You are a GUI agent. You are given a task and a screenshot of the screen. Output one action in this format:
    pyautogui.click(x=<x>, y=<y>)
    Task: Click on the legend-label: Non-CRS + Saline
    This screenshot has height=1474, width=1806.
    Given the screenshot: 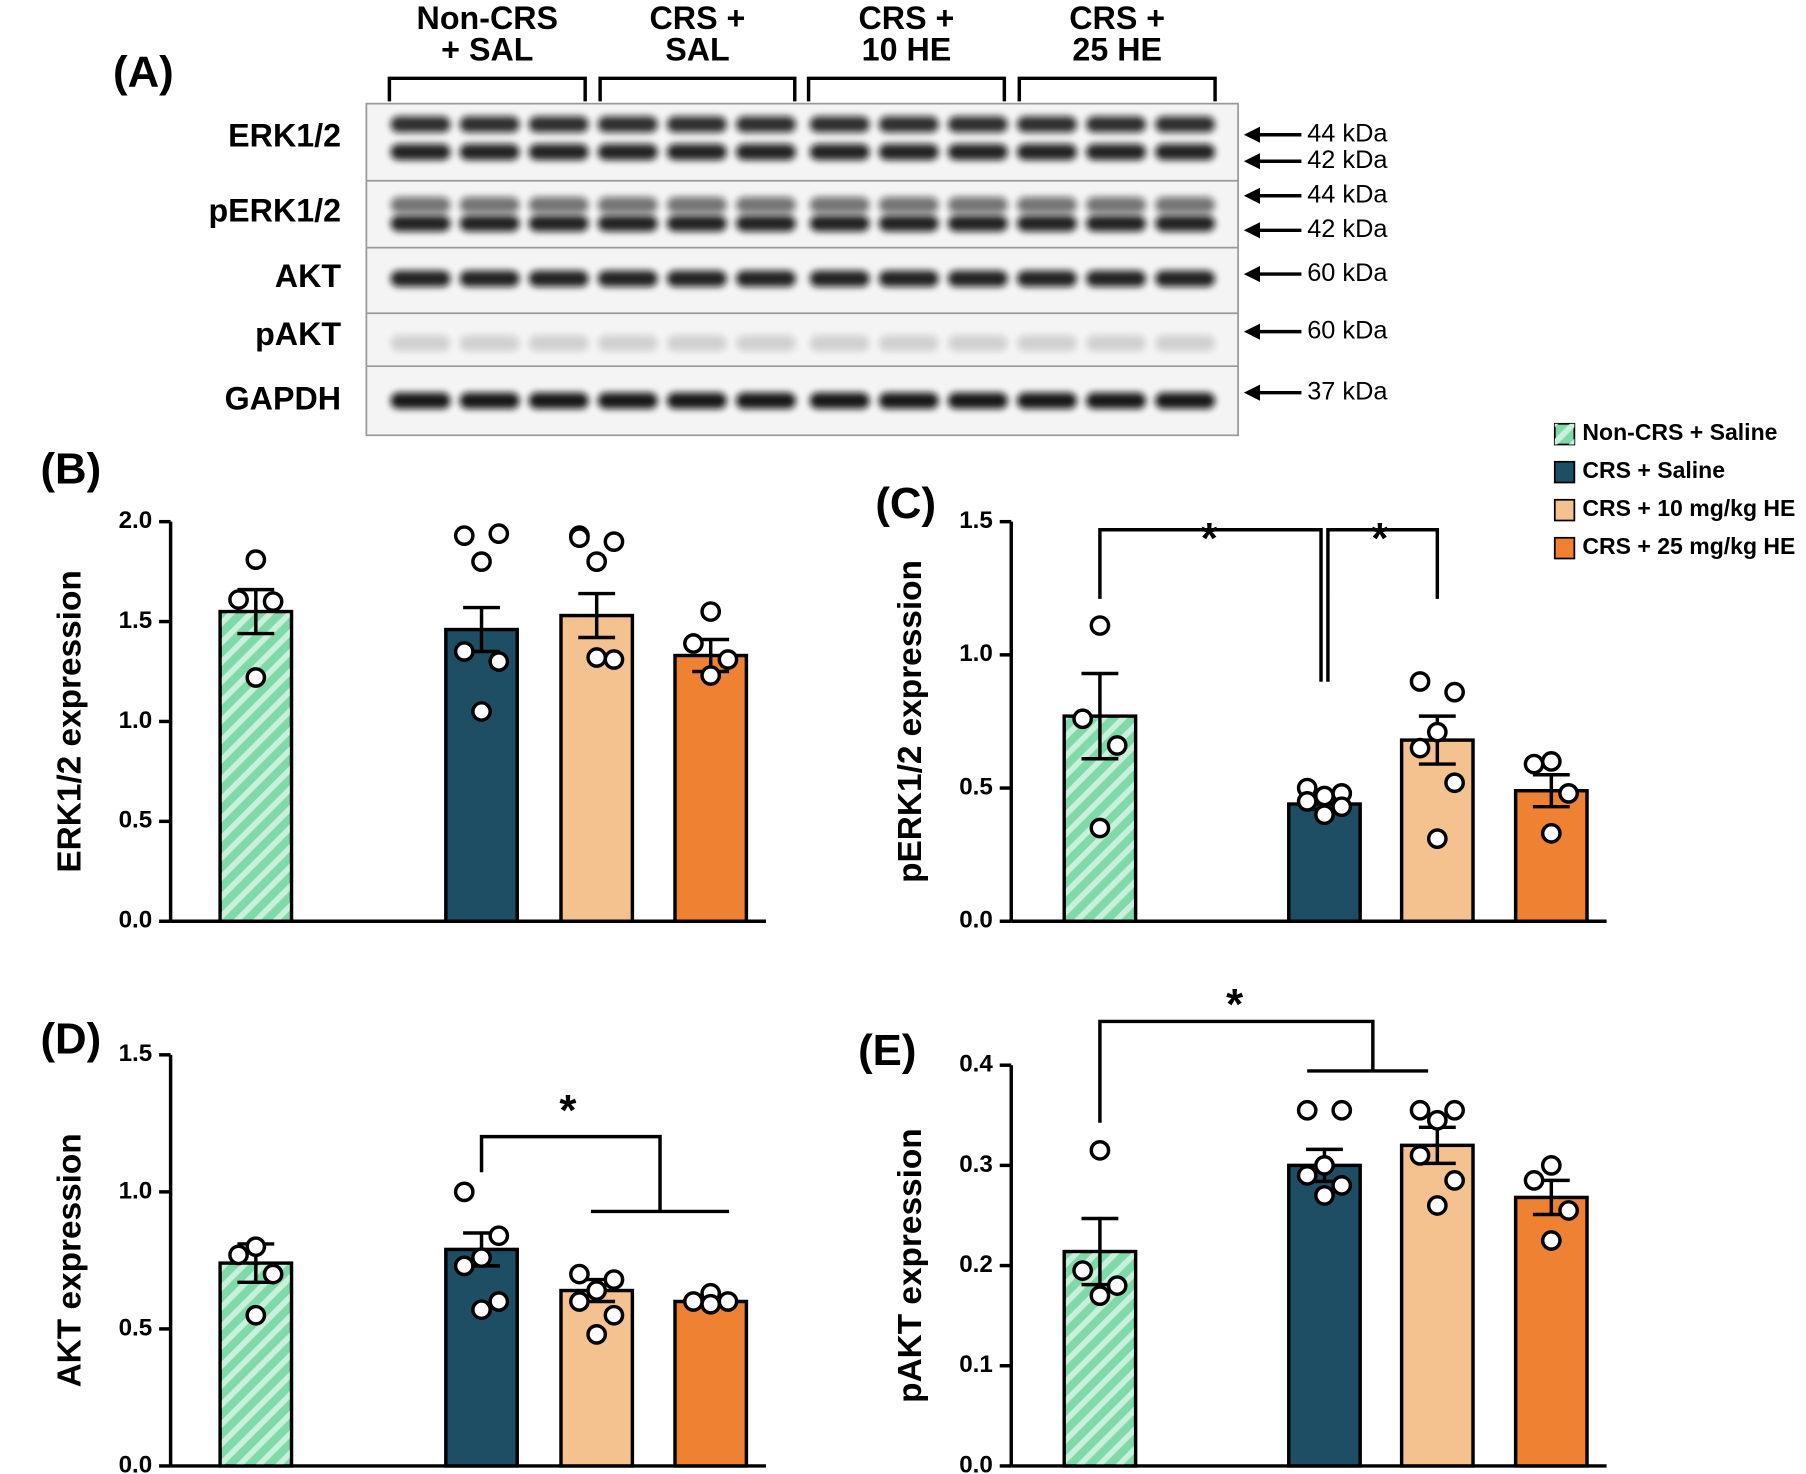 What is the action you would take?
    pyautogui.click(x=1679, y=432)
    